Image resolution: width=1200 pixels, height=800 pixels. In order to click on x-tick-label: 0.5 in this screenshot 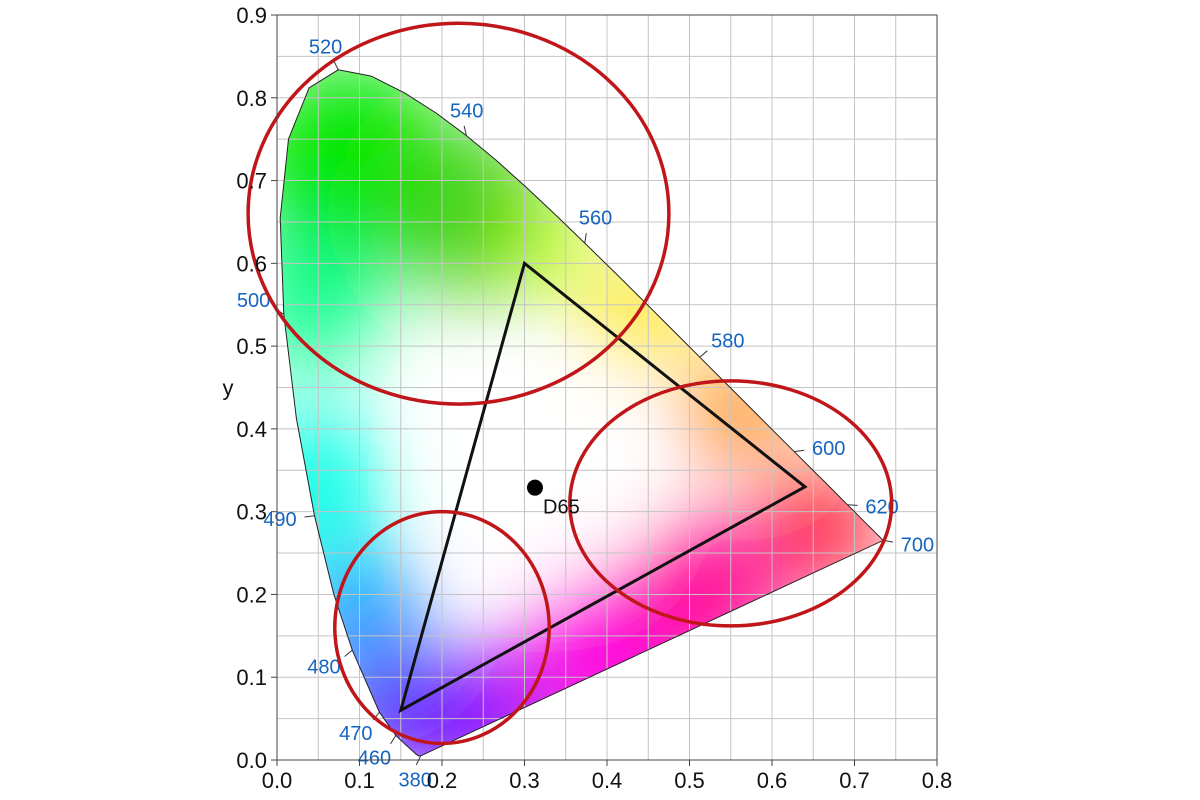, I will do `click(689, 780)`.